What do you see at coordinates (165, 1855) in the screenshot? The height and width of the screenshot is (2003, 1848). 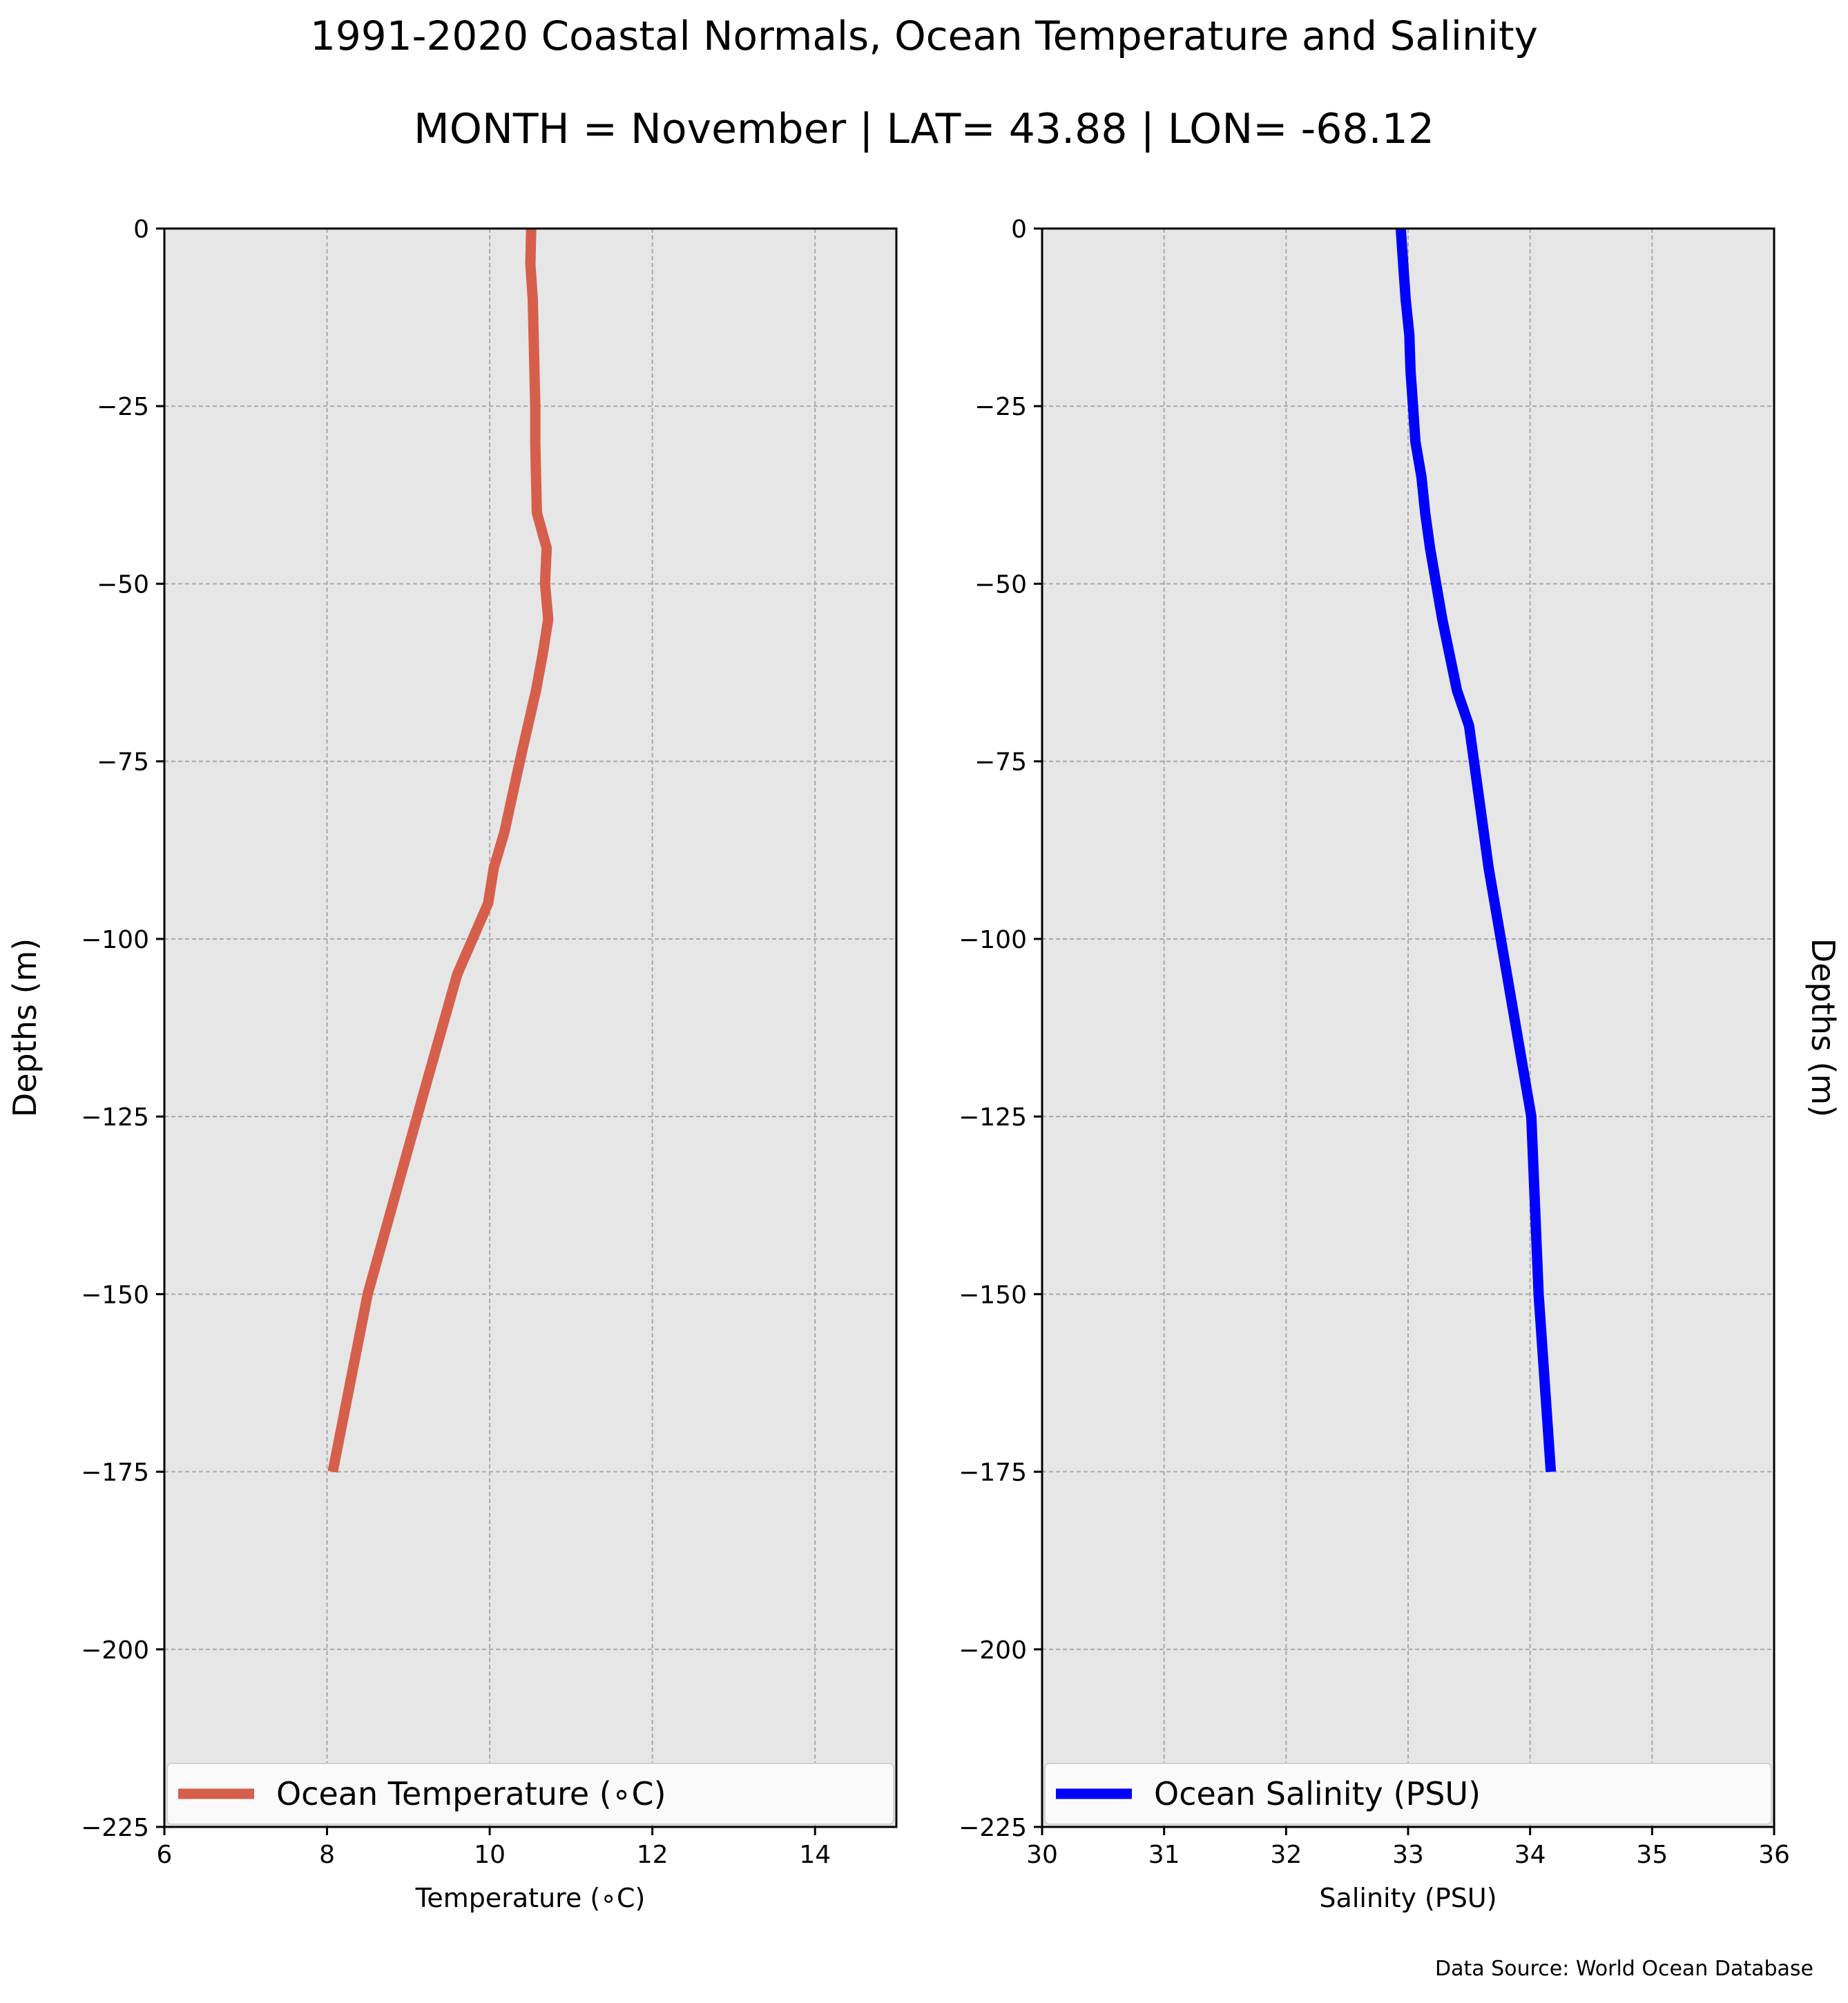 I see `x-tick-label: 6` at bounding box center [165, 1855].